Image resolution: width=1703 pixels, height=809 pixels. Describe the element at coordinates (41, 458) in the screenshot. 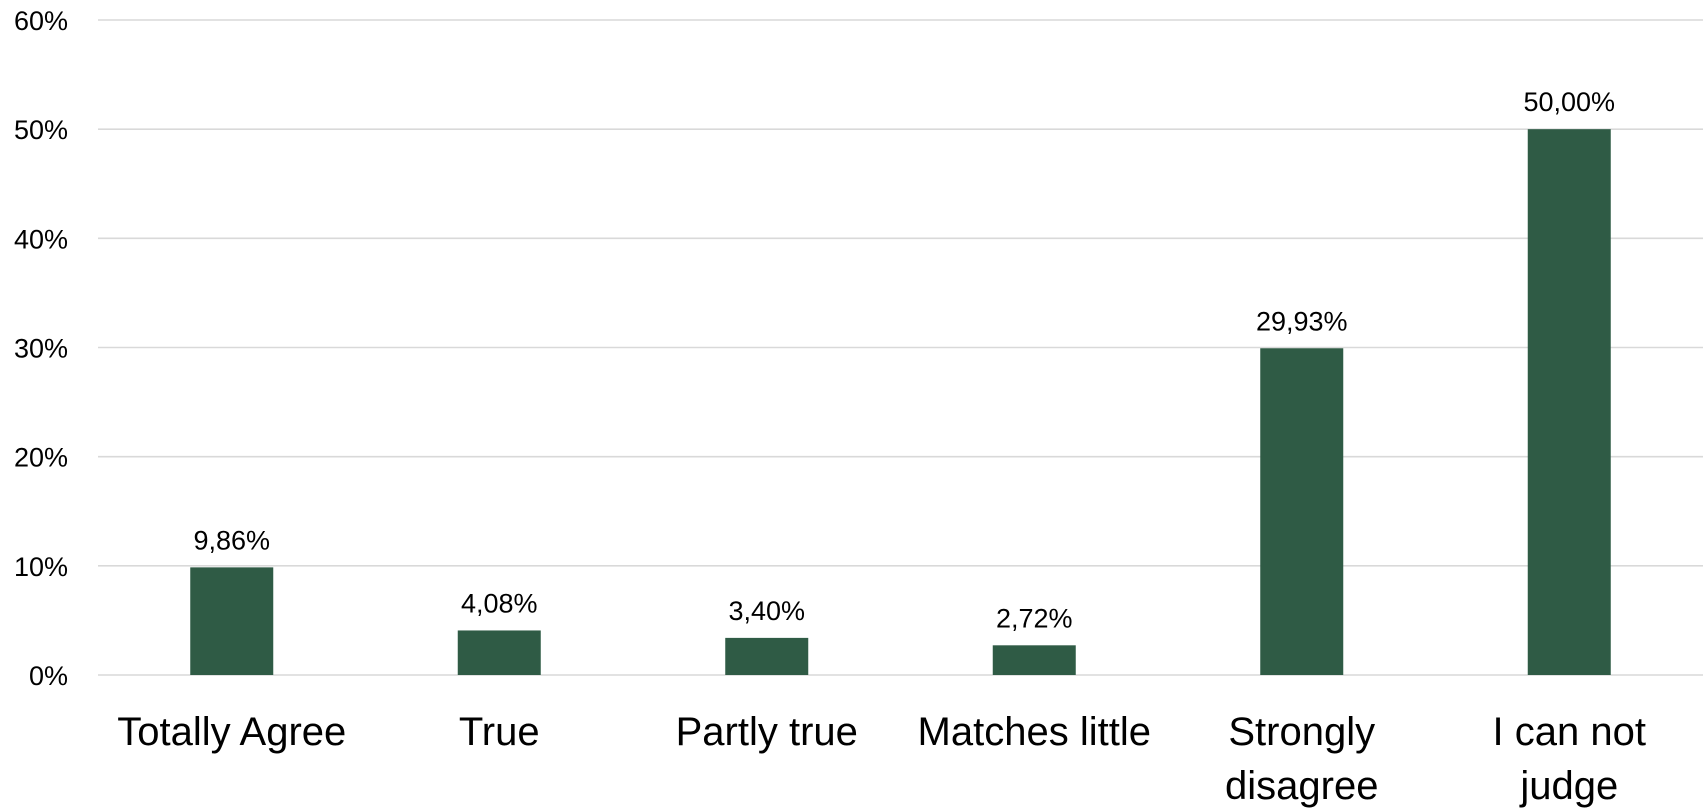

I see `y-tick-label: 20%` at that location.